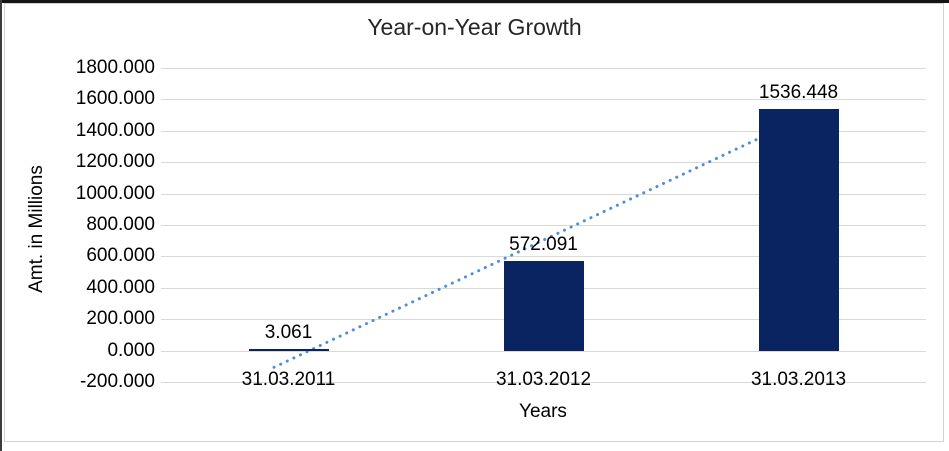  I want to click on x-tick-label: 31.03.2013, so click(798, 379).